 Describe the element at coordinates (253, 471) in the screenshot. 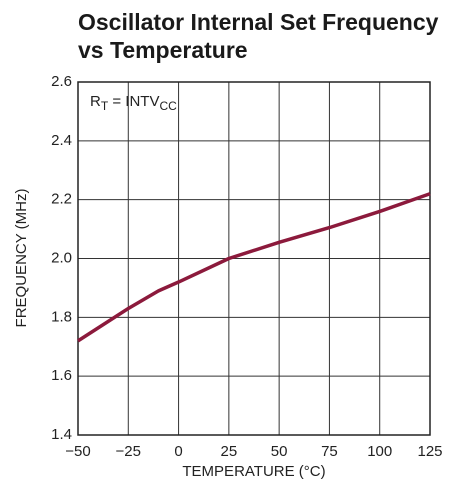

I see `x-axis-label: TEMPERATURE (°C)` at that location.